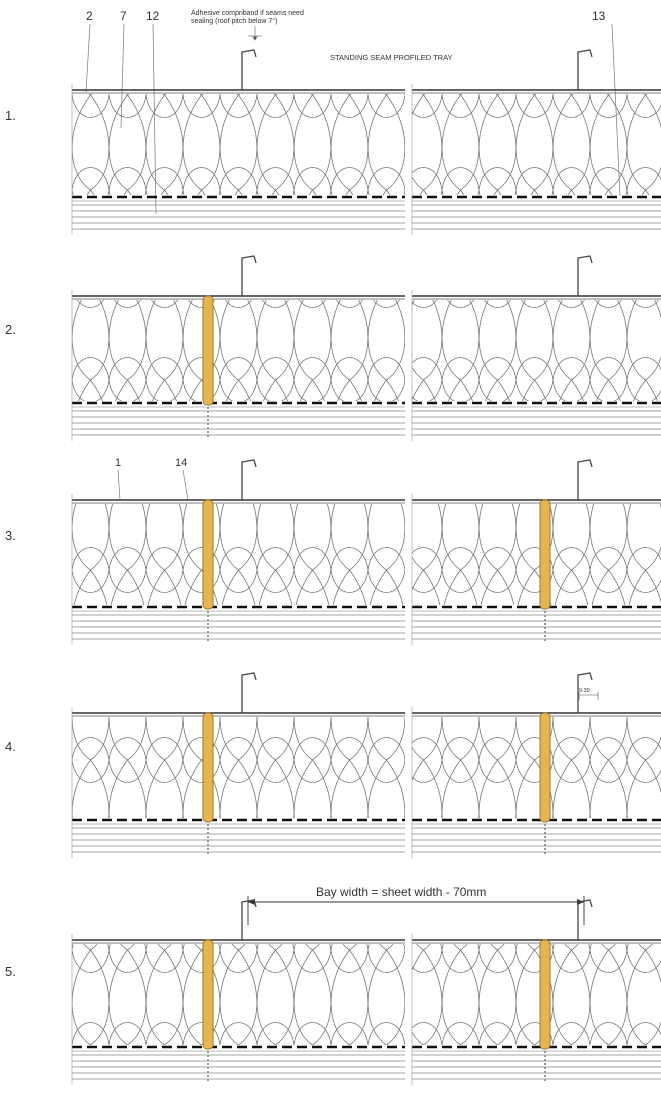 The height and width of the screenshot is (1102, 661). I want to click on seam-dimension-line, so click(588, 696).